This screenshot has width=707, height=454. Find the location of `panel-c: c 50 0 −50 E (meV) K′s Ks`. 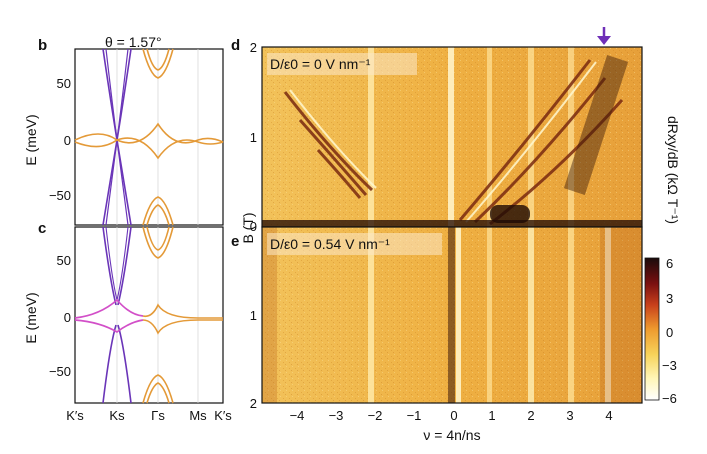

panel-c: c 50 0 −50 E (meV) K′s Ks is located at coordinates (127, 321).